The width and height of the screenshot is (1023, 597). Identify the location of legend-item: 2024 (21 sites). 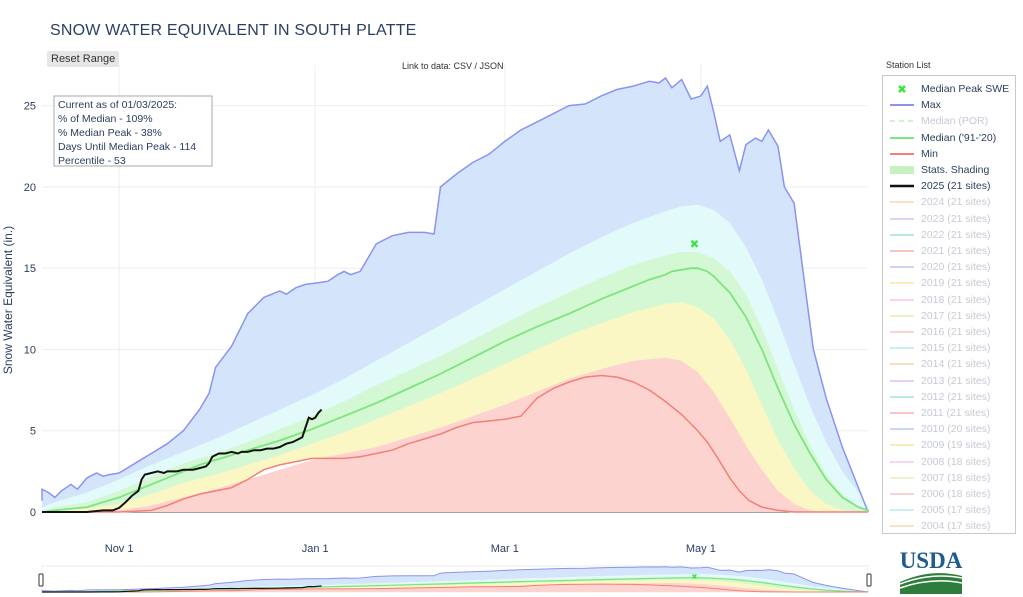
(949, 202).